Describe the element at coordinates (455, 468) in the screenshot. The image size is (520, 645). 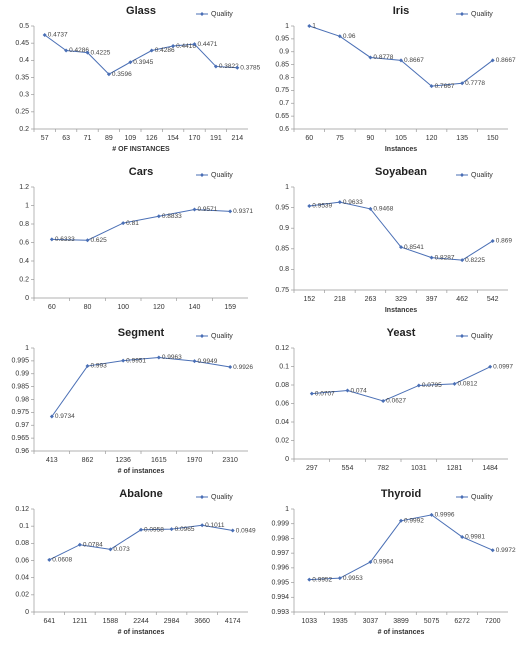
I see `x-tick-label: 1281` at that location.